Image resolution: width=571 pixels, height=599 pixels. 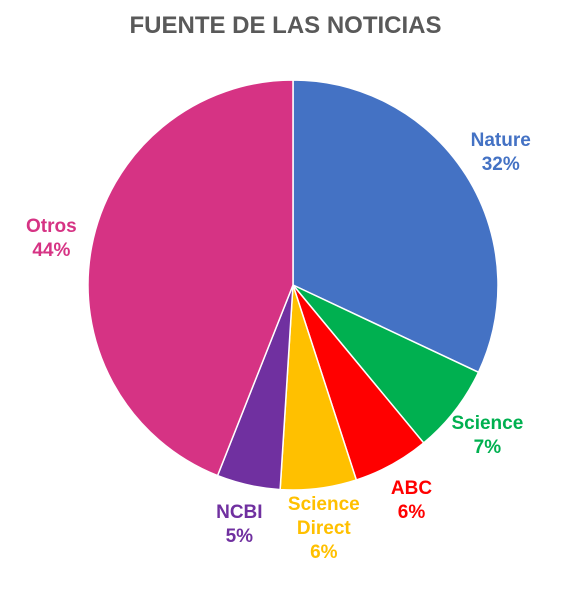 I want to click on slice-label: Otros 44%, so click(x=51, y=239).